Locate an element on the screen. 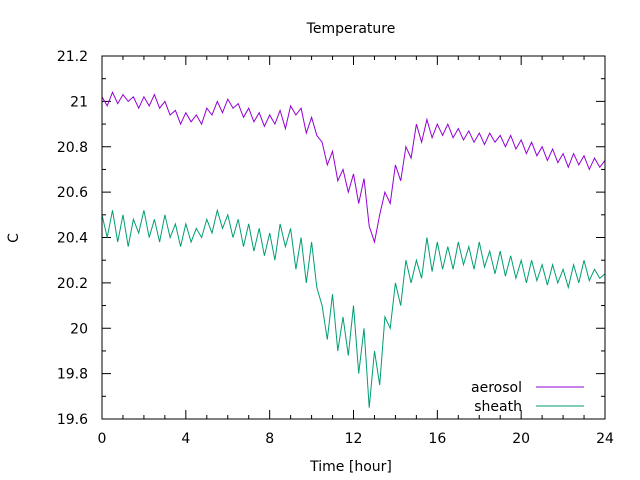 Image resolution: width=640 pixels, height=480 pixels. y-tick-label: 20 is located at coordinates (79, 329).